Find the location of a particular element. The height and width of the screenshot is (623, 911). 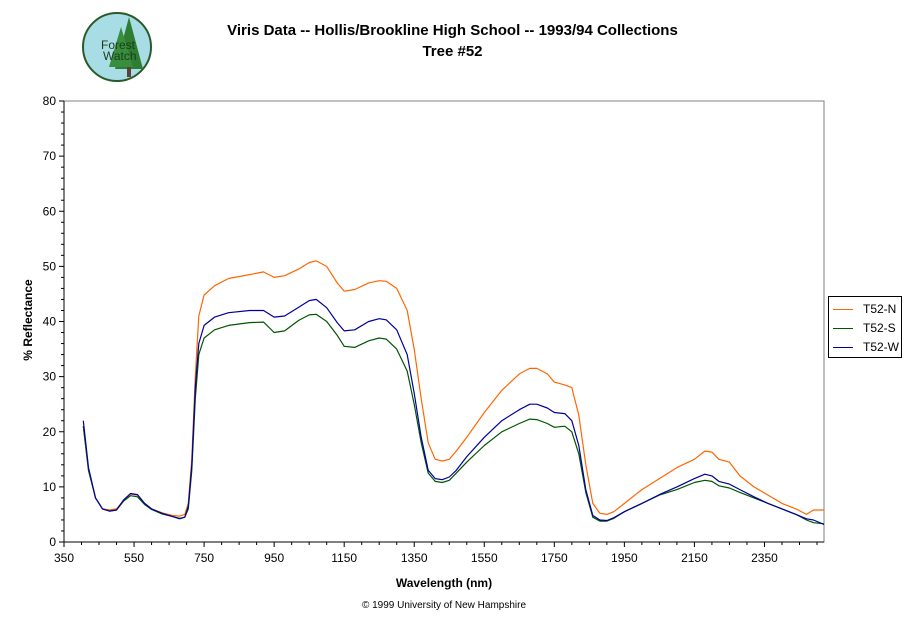

logo-text-watch: Watch is located at coordinates (120, 56).